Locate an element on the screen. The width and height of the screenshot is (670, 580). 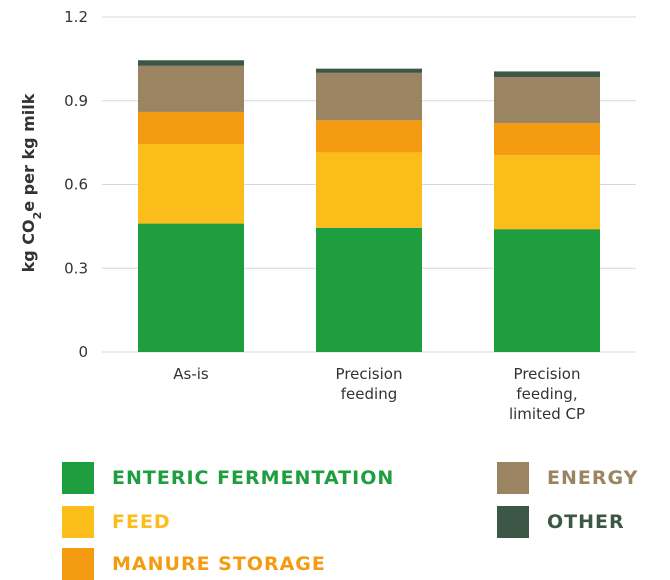
legend-item-enteric-fermentation: ENTERIC FERMENTATION is located at coordinates (228, 478).